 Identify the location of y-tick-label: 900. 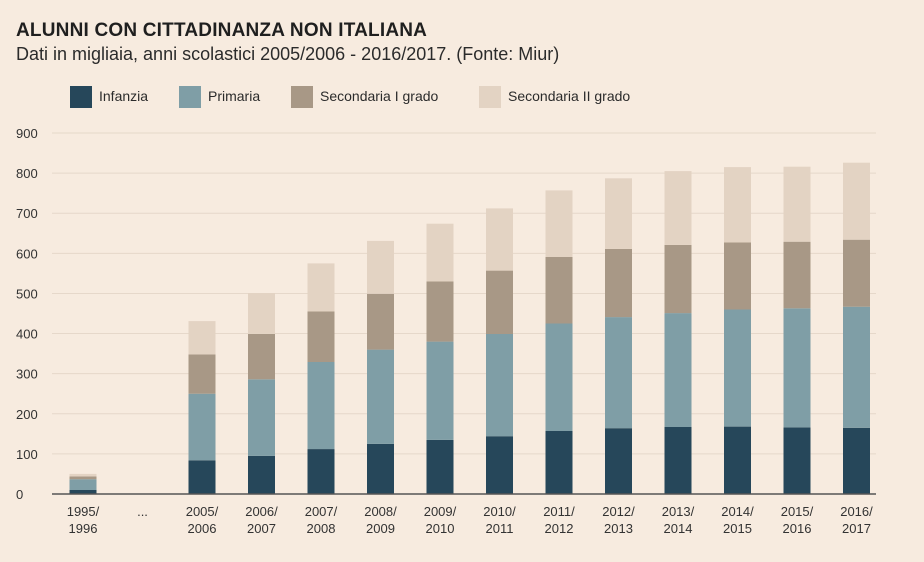
(27, 133).